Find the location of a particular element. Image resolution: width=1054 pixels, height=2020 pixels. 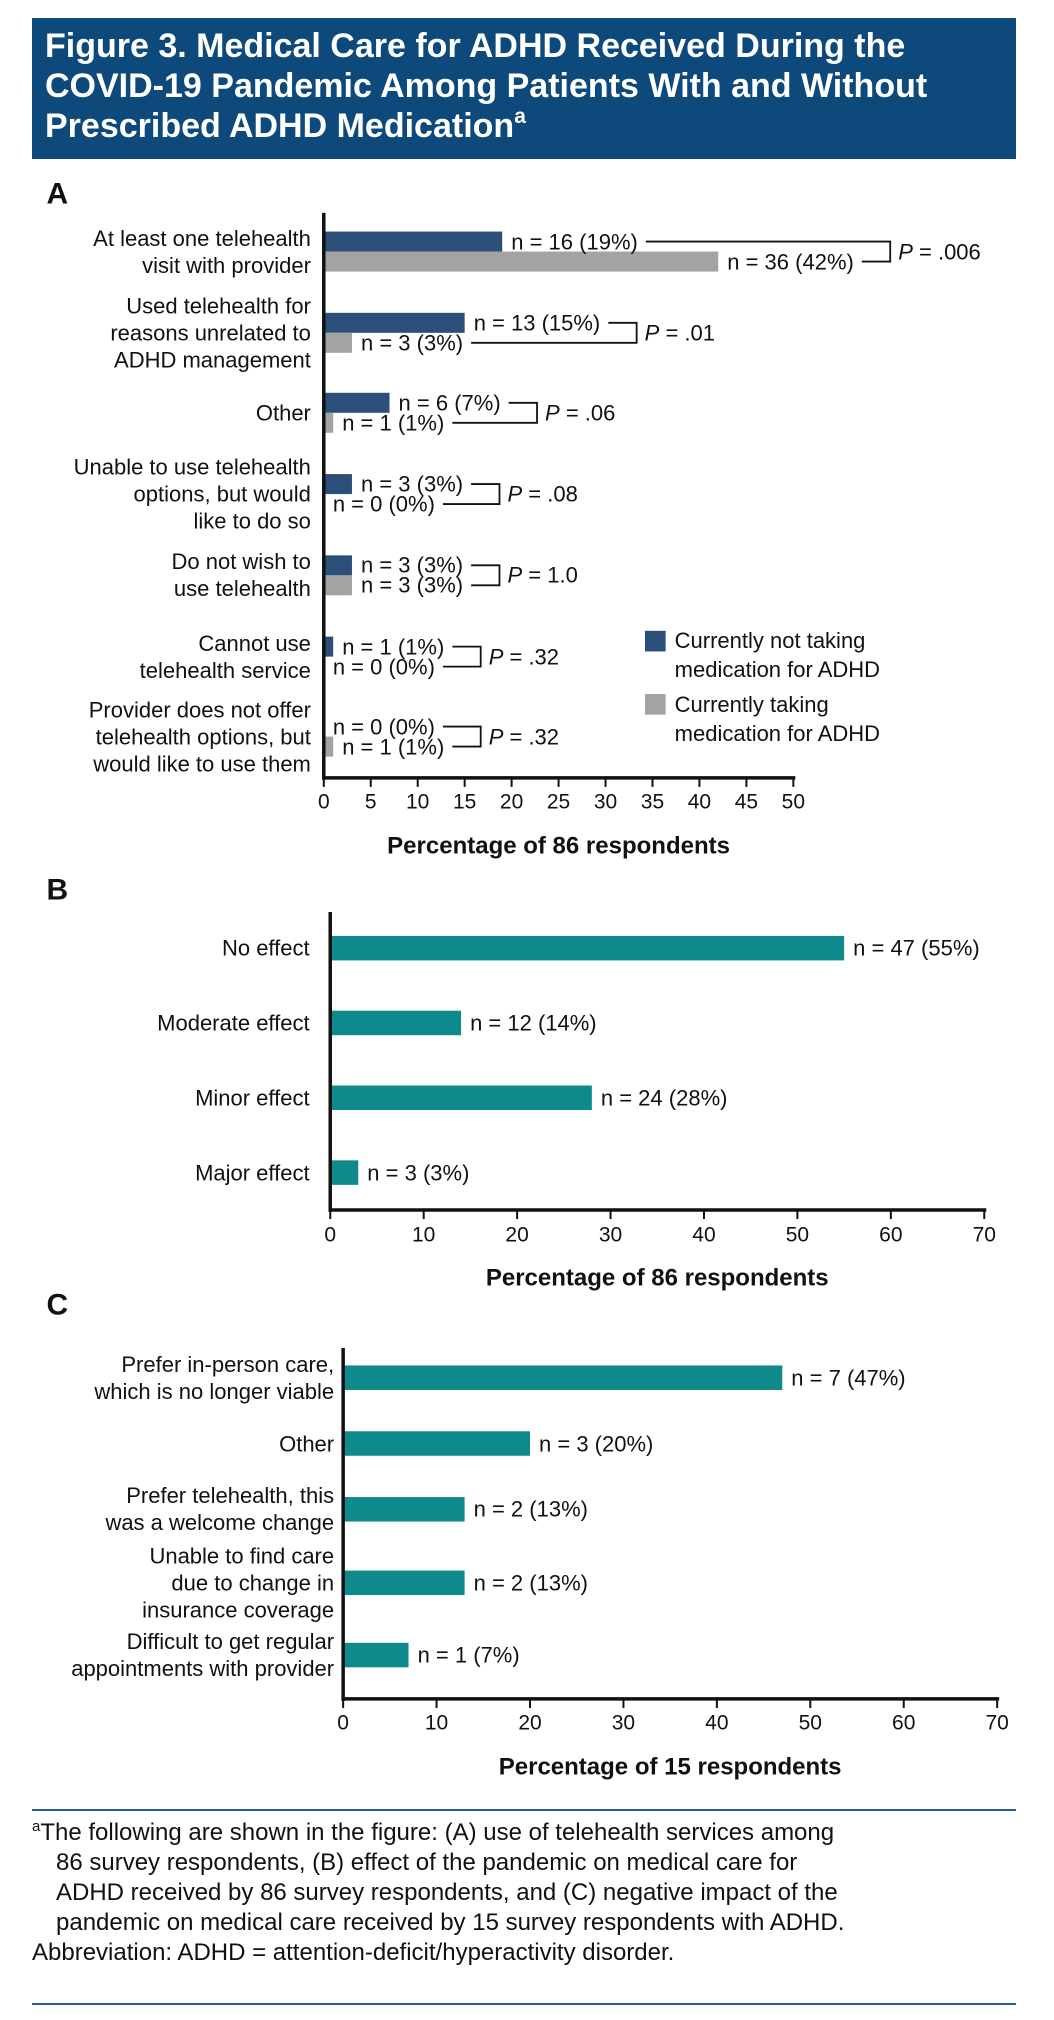

x-tick-label: 15 is located at coordinates (464, 802).